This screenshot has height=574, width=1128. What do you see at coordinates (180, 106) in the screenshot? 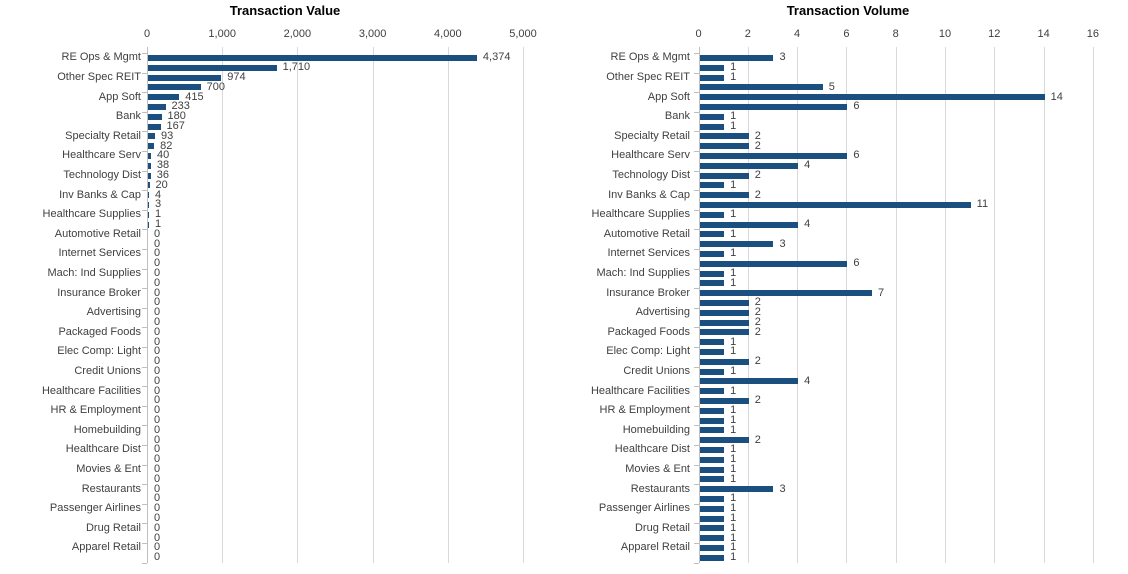
I see `bar-value-label: 233` at bounding box center [180, 106].